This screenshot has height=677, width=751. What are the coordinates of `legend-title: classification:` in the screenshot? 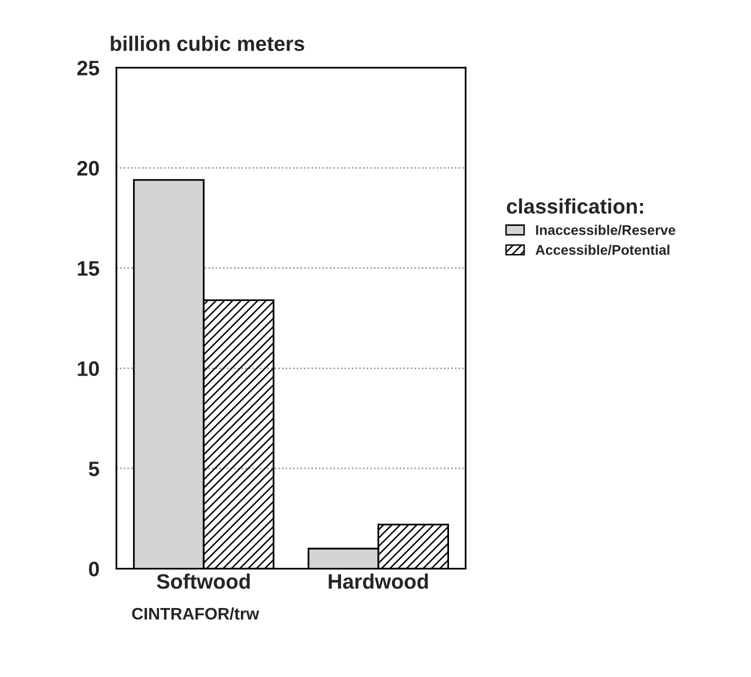 It's located at (574, 206).